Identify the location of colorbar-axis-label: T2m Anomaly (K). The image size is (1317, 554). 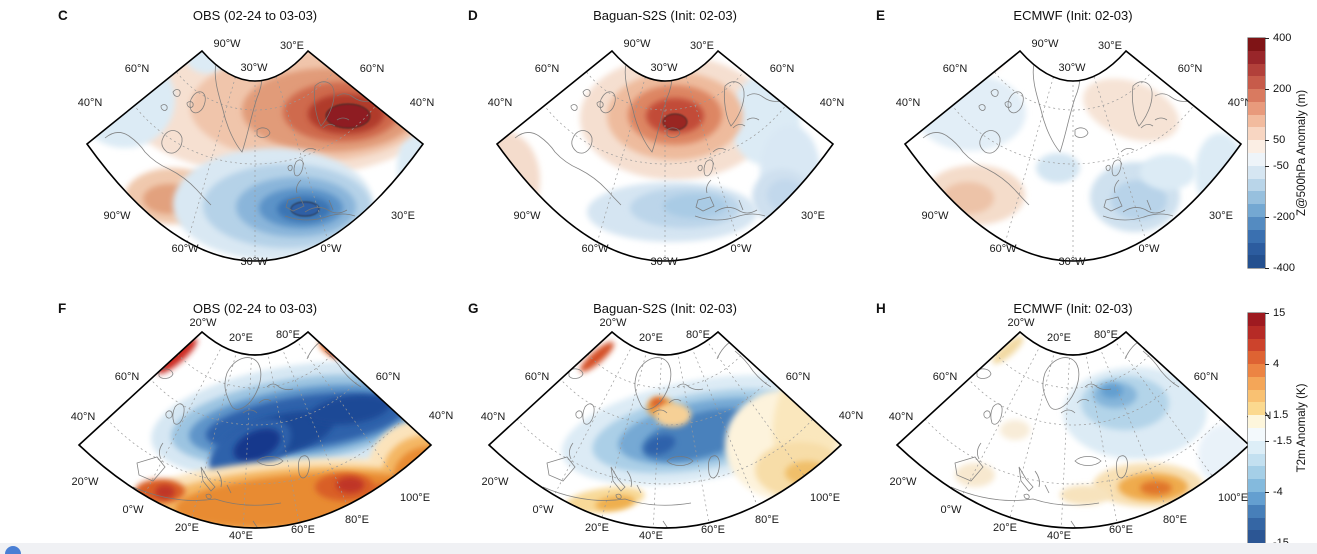
(1302, 428).